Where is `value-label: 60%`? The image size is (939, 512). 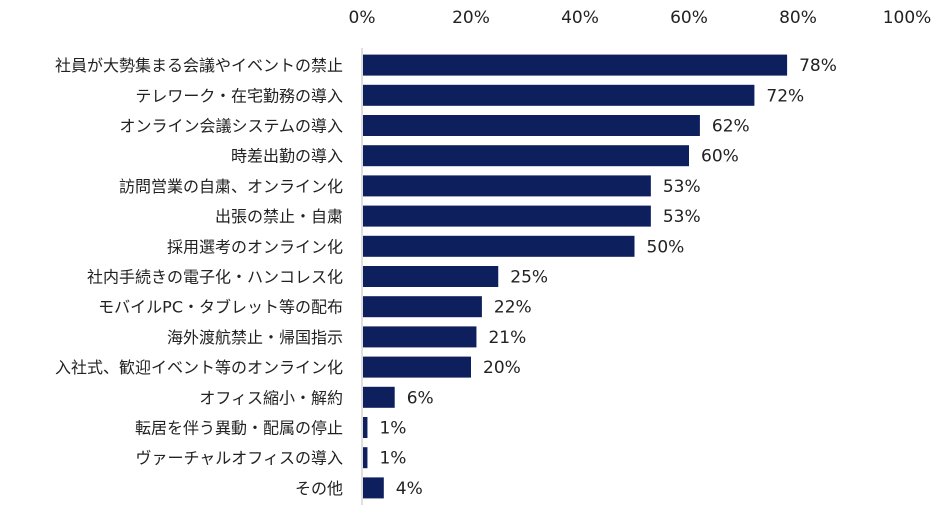
value-label: 60% is located at coordinates (720, 157).